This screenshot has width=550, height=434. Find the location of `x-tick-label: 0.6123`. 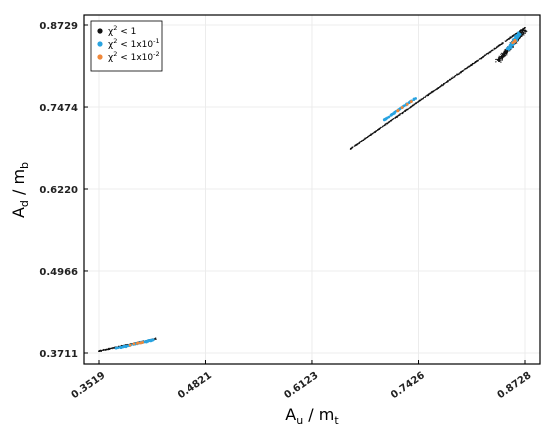

x-tick-label: 0.6123 is located at coordinates (301, 385).